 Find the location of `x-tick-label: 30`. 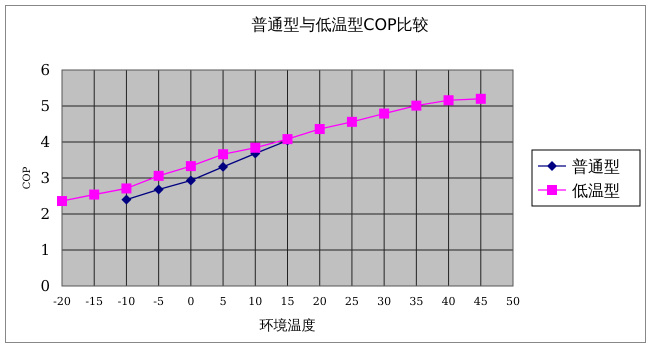

x-tick-label: 30 is located at coordinates (384, 301).